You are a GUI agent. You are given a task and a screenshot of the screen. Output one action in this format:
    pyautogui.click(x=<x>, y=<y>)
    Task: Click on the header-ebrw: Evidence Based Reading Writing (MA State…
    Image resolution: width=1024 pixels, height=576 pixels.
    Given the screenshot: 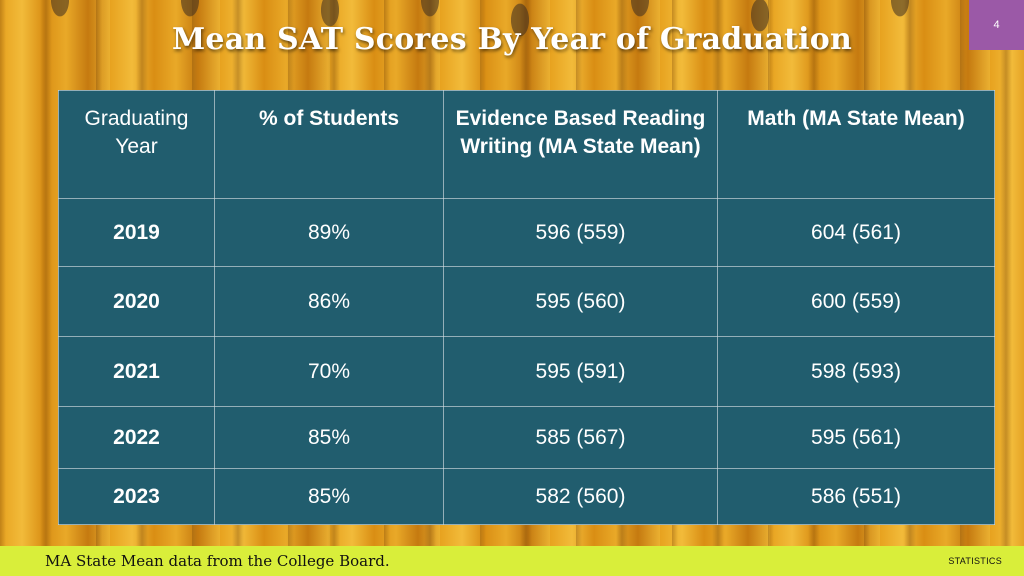 What is the action you would take?
    pyautogui.click(x=580, y=144)
    